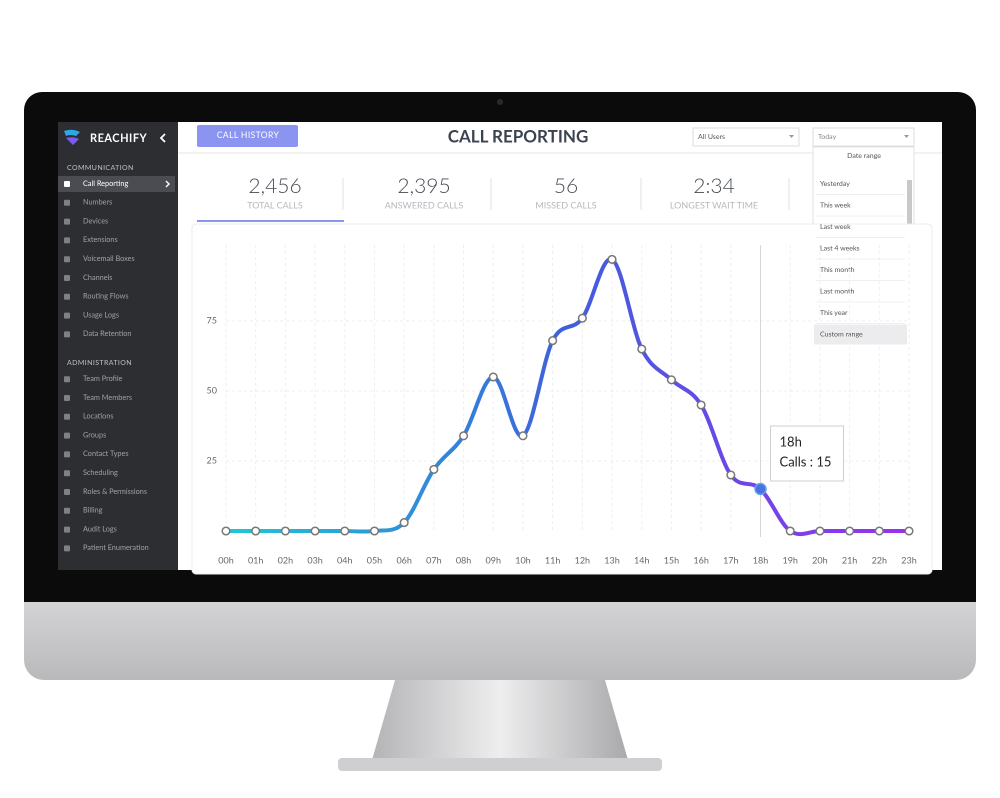 Image resolution: width=1000 pixels, height=798 pixels. Describe the element at coordinates (93, 510) in the screenshot. I see `menu-item: Billing` at that location.